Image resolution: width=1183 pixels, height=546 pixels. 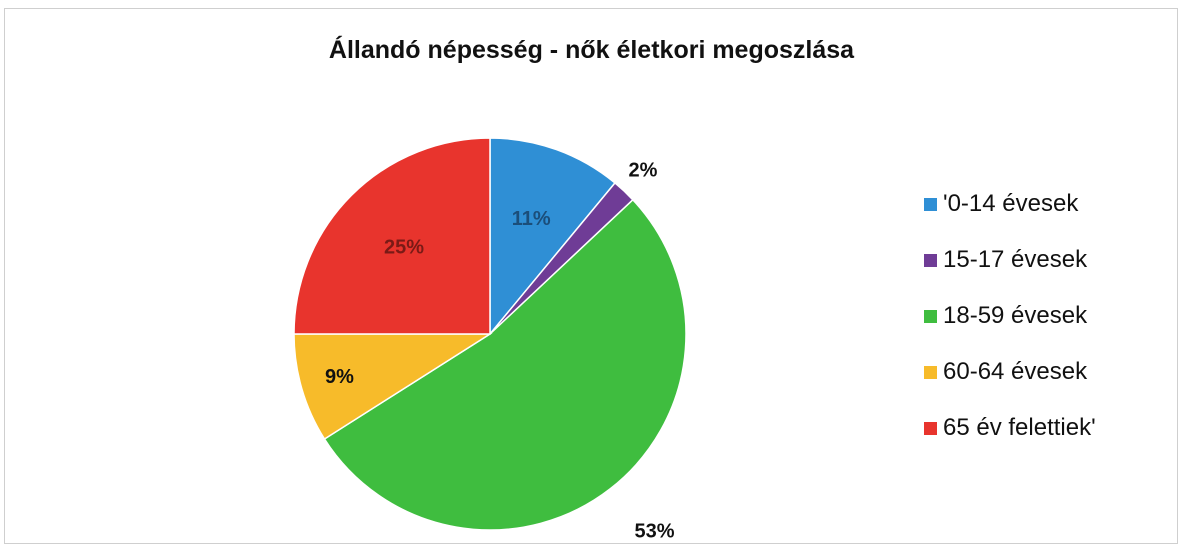 What do you see at coordinates (531, 219) in the screenshot?
I see `data-label-0-14: 11%` at bounding box center [531, 219].